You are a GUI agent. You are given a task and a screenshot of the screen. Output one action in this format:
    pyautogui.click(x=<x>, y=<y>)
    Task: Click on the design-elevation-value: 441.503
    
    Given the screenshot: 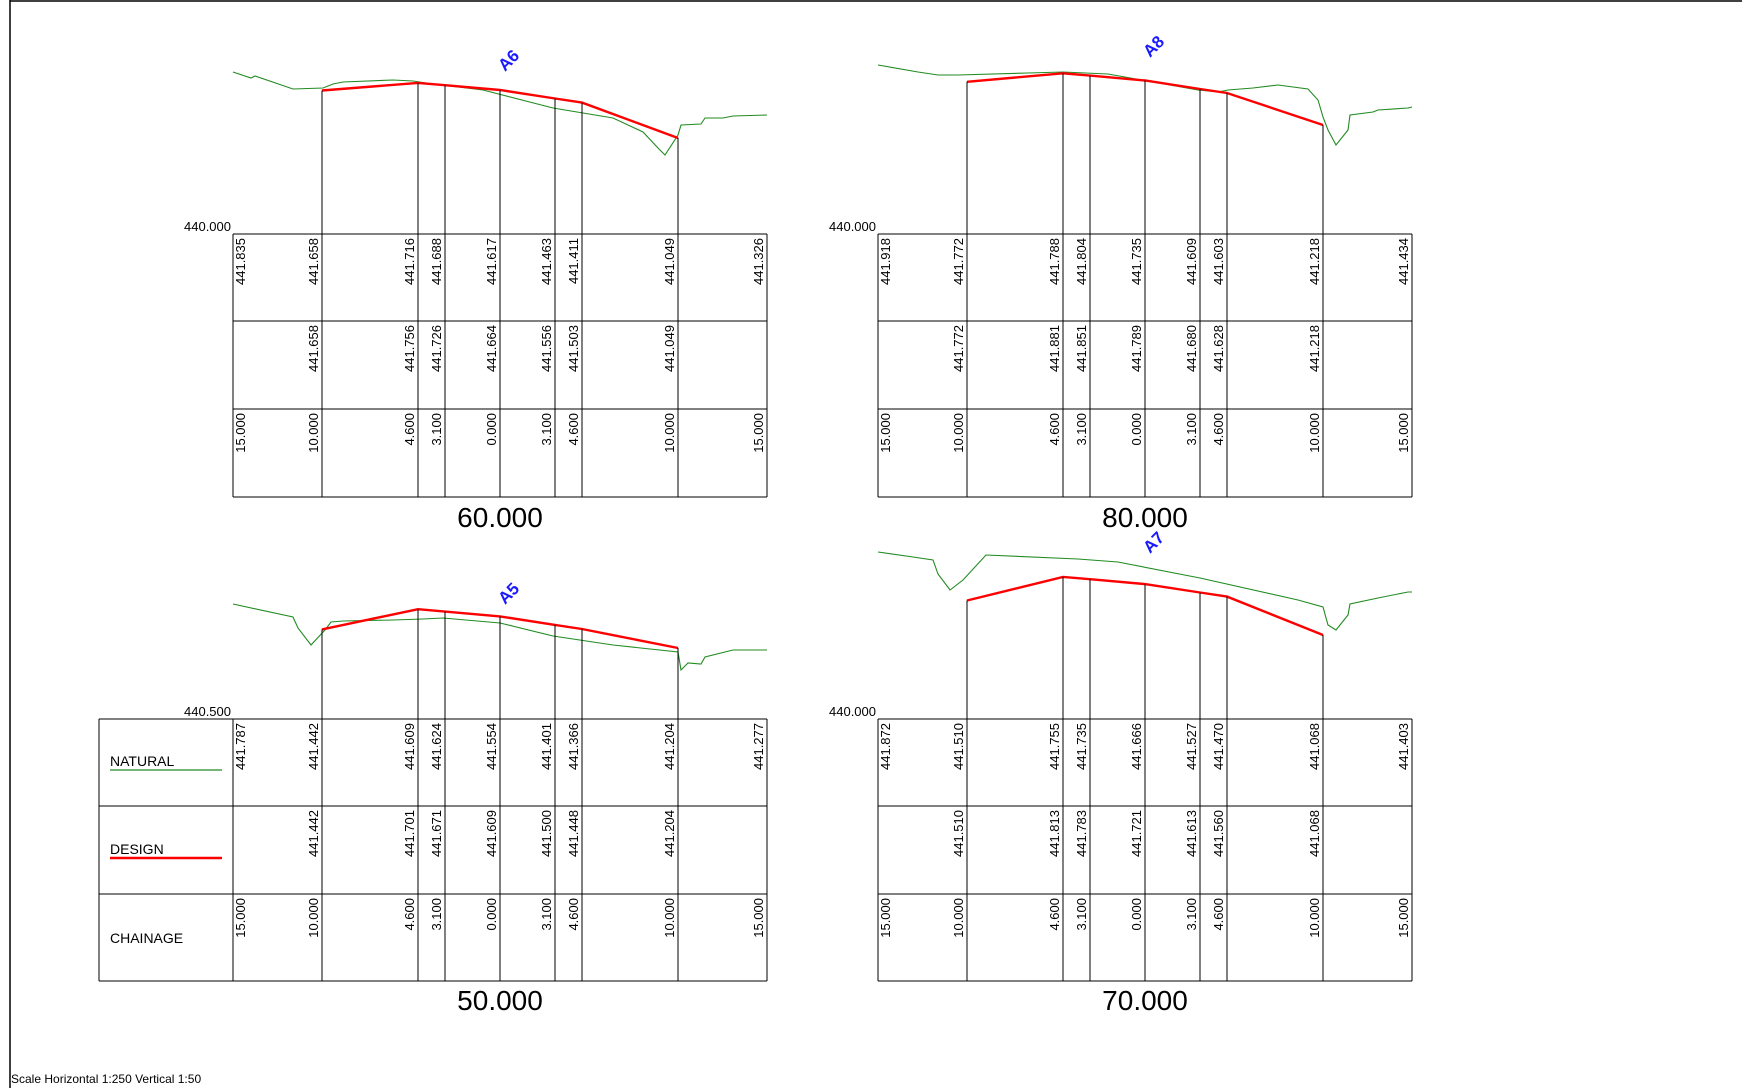 What is the action you would take?
    pyautogui.click(x=573, y=348)
    